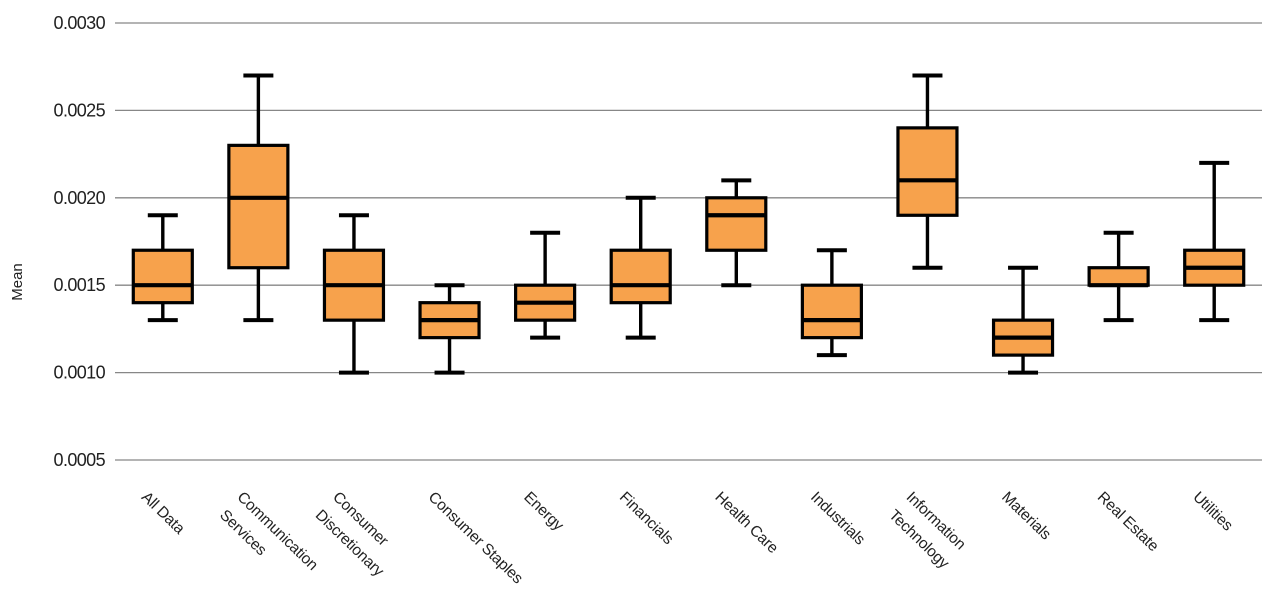 This screenshot has height=597, width=1280. What do you see at coordinates (354, 294) in the screenshot?
I see `boxplot-box-consumer-discretionary` at bounding box center [354, 294].